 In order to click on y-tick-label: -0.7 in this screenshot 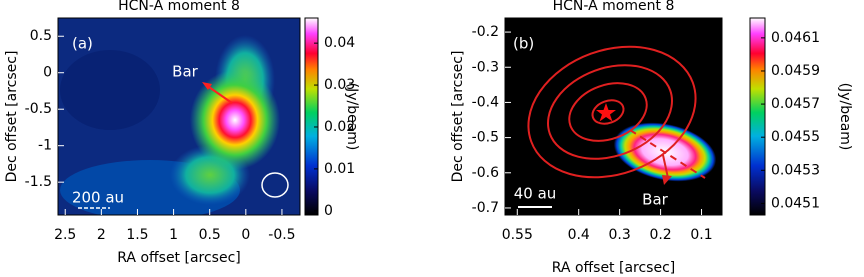, I will do `click(485, 208)`.